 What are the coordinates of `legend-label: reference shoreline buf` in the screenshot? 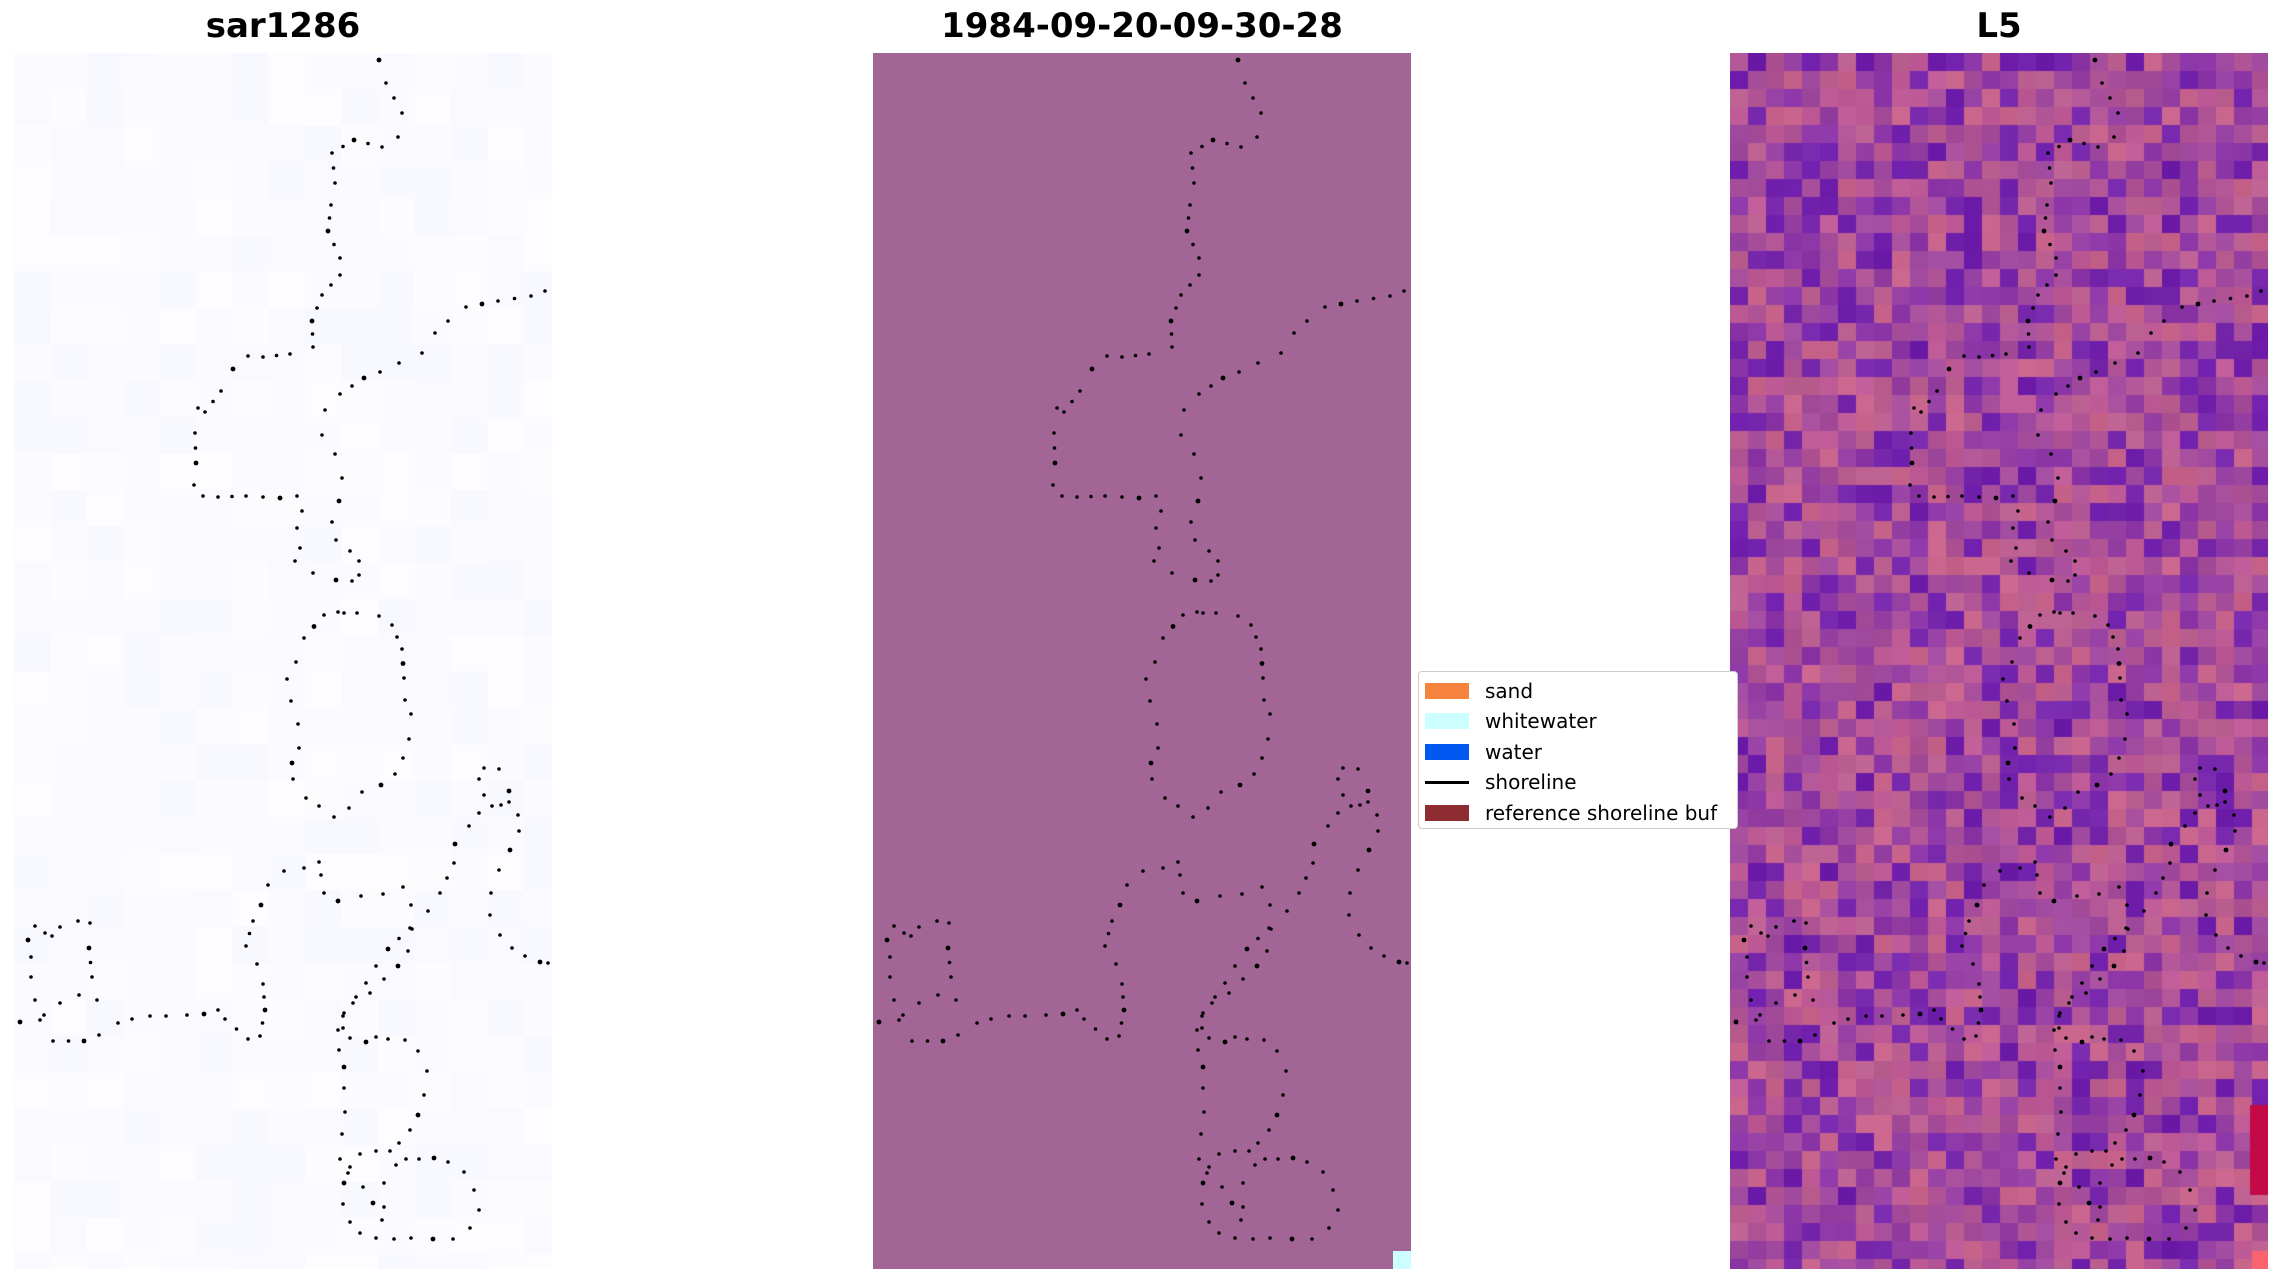 It's located at (1601, 813).